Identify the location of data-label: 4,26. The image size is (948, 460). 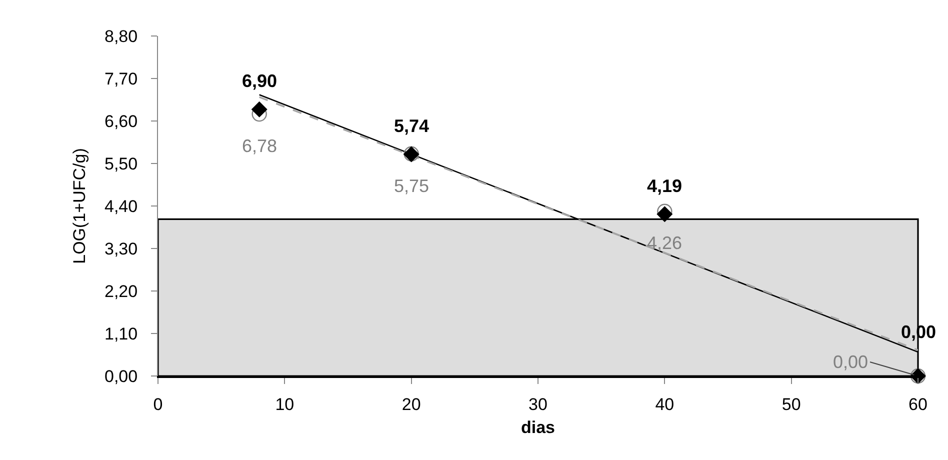
(664, 243).